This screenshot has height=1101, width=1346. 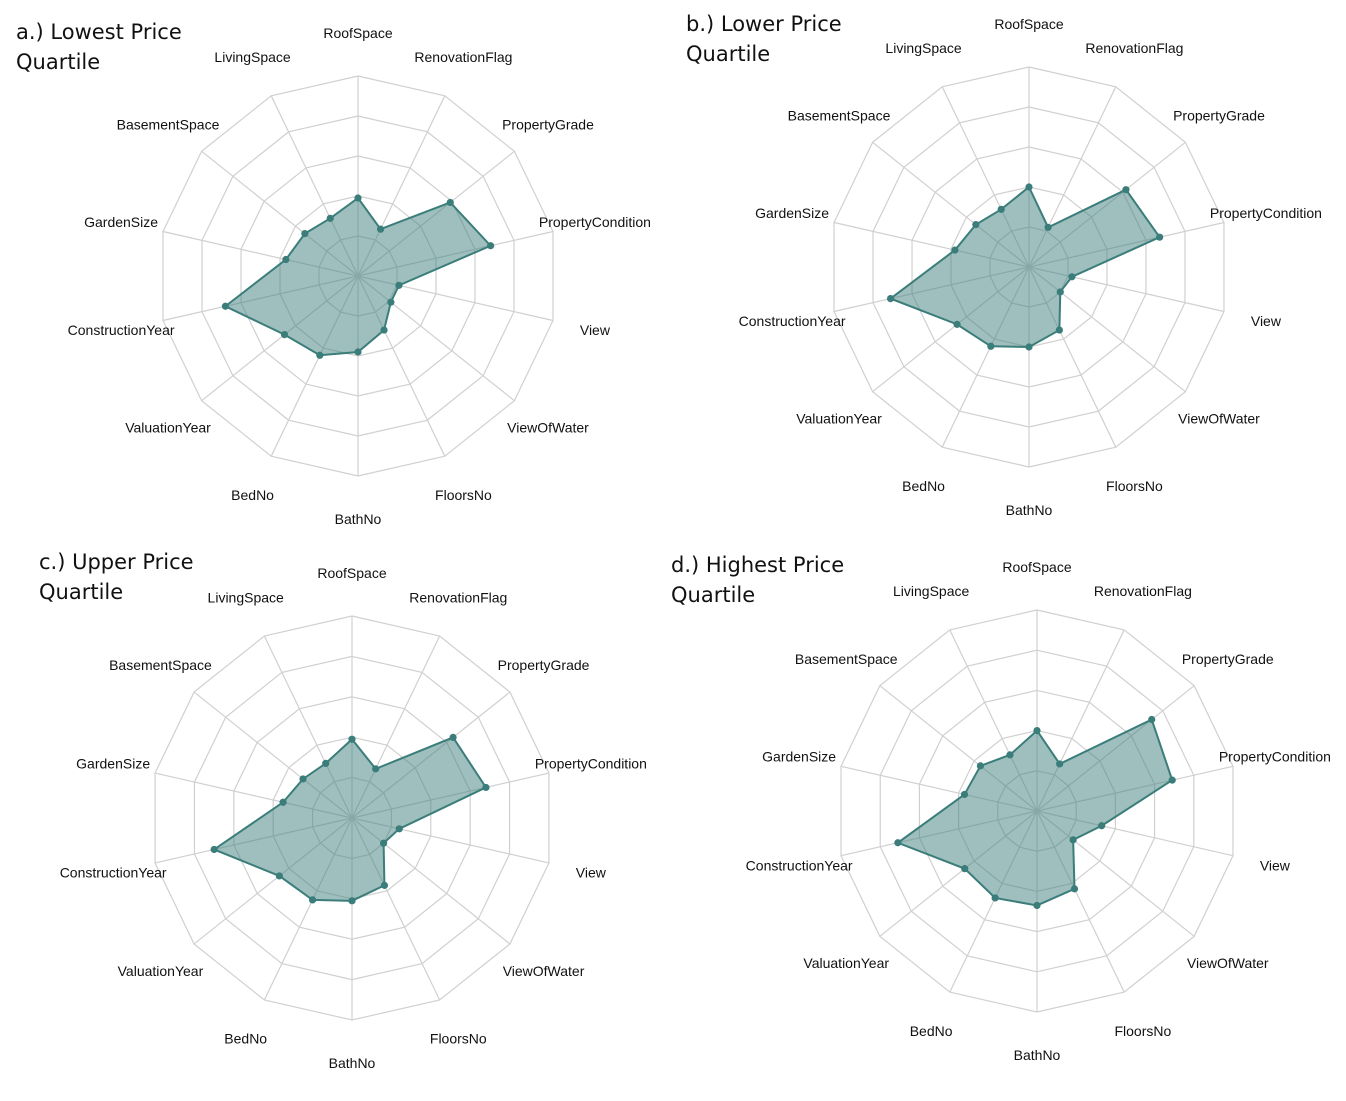 I want to click on data-point-roofspace, so click(x=1029, y=187).